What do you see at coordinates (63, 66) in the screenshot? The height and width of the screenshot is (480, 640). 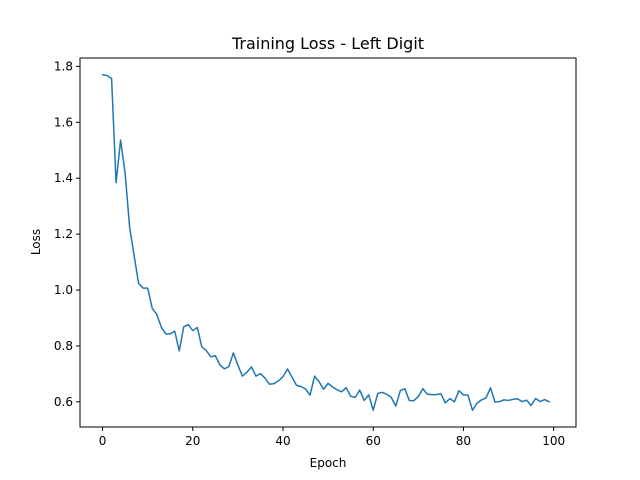 I see `y-tick-label: 1.8` at bounding box center [63, 66].